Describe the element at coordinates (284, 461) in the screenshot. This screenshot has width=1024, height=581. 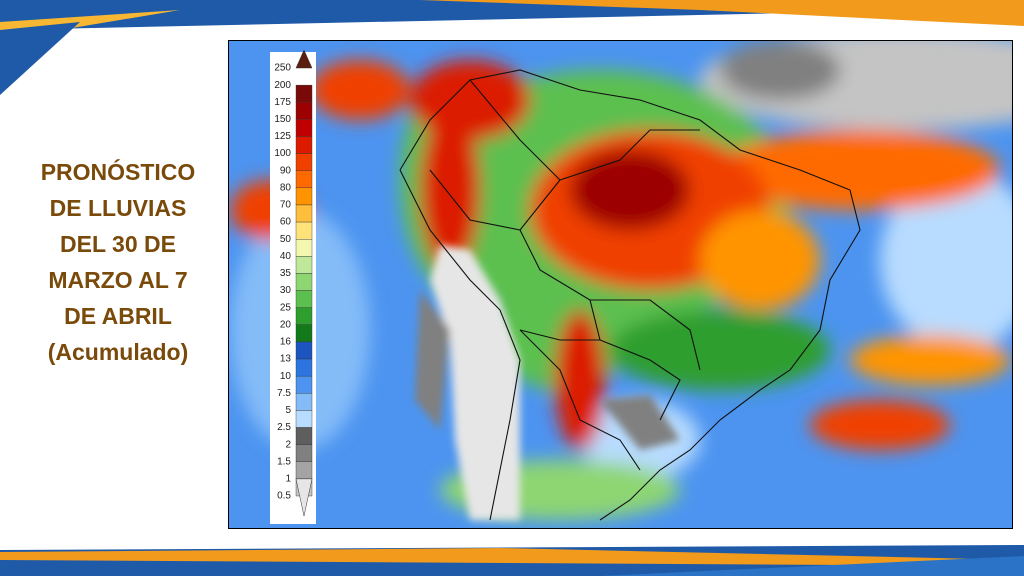
I see `legend-label: 1.5` at that location.